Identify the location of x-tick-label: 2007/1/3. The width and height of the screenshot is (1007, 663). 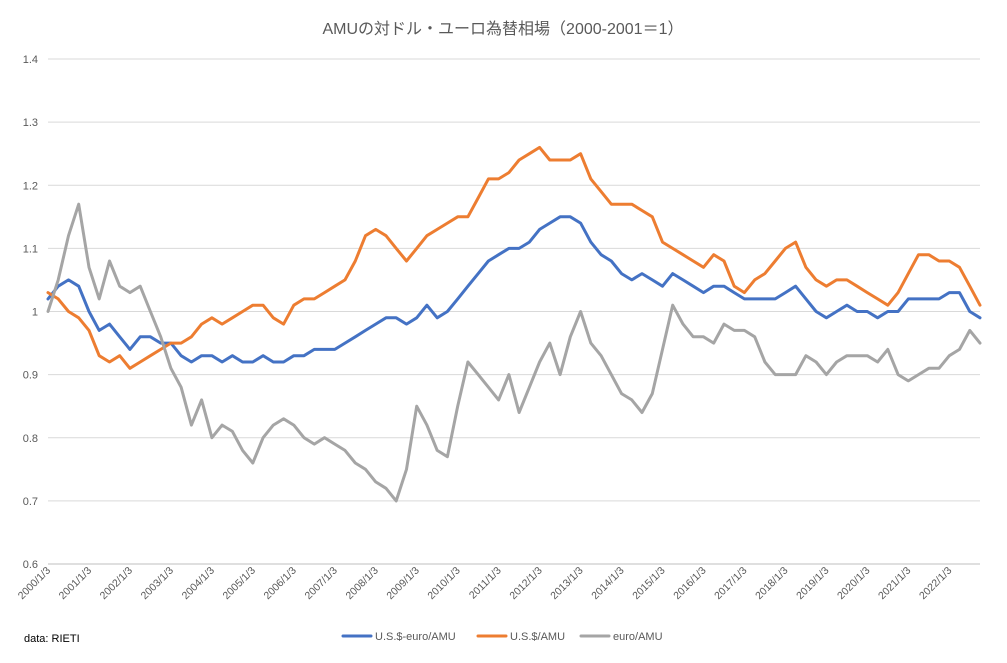
(321, 583).